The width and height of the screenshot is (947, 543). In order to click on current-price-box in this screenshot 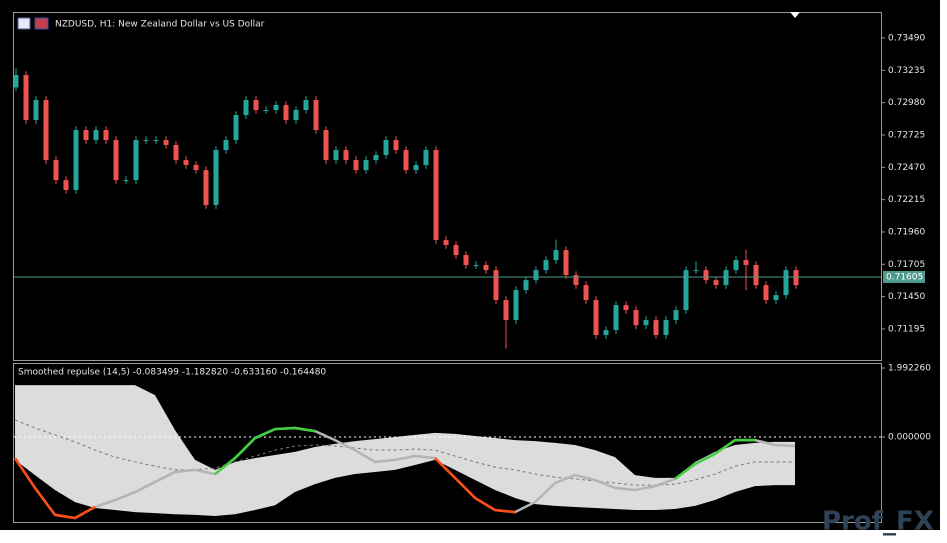, I will do `click(904, 276)`.